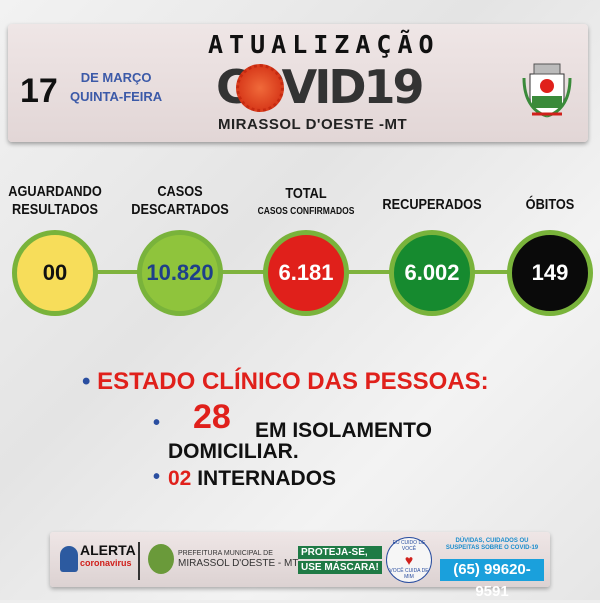  I want to click on seal-bottom: VOCÊ CUIDA DE MIM, so click(409, 574).